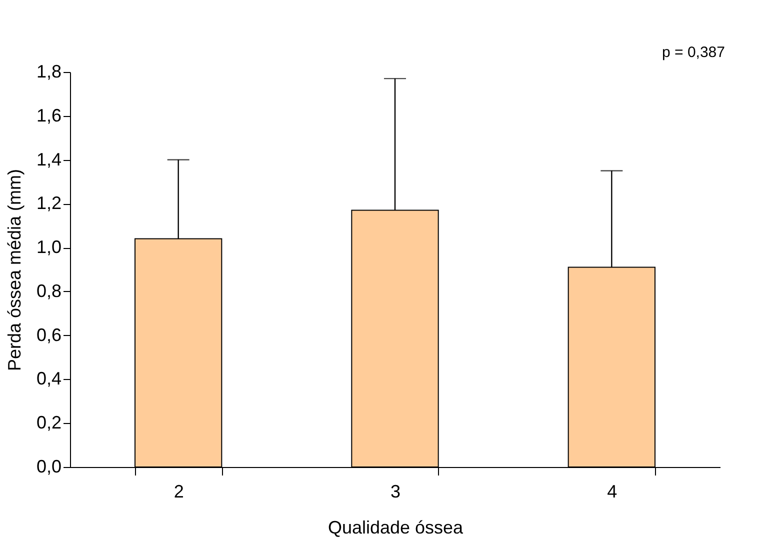 The height and width of the screenshot is (540, 767). Describe the element at coordinates (14, 270) in the screenshot. I see `y-axis-title: Perda óssea média (mm)` at that location.